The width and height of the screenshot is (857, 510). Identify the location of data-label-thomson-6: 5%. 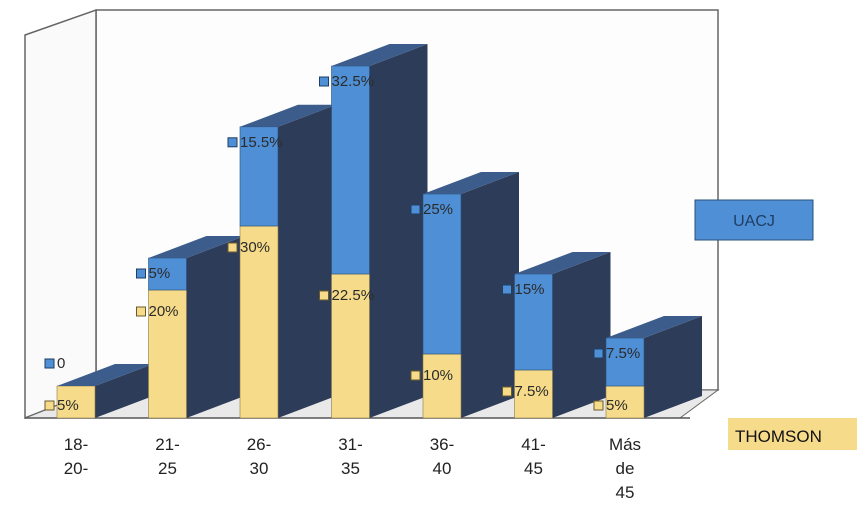
(617, 405).